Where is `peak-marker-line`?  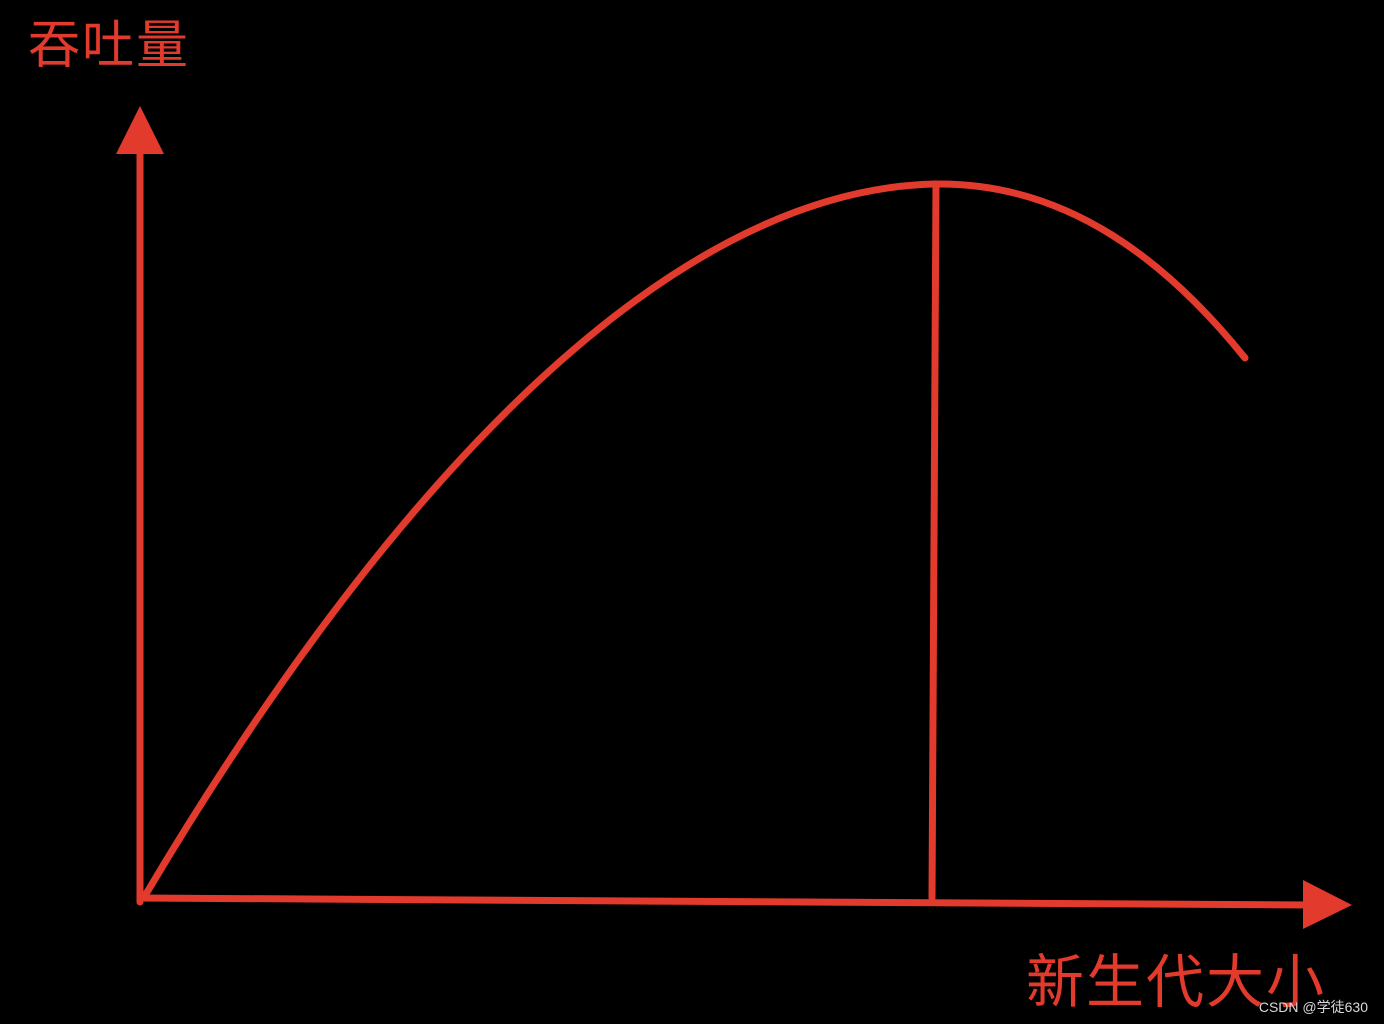 peak-marker-line is located at coordinates (934, 541).